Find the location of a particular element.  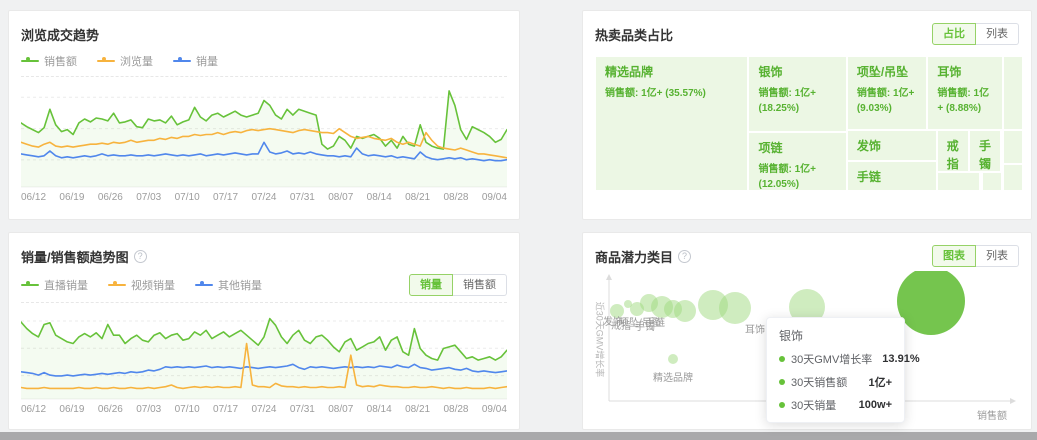

treemap-cell-name: 银饰 is located at coordinates (770, 72).